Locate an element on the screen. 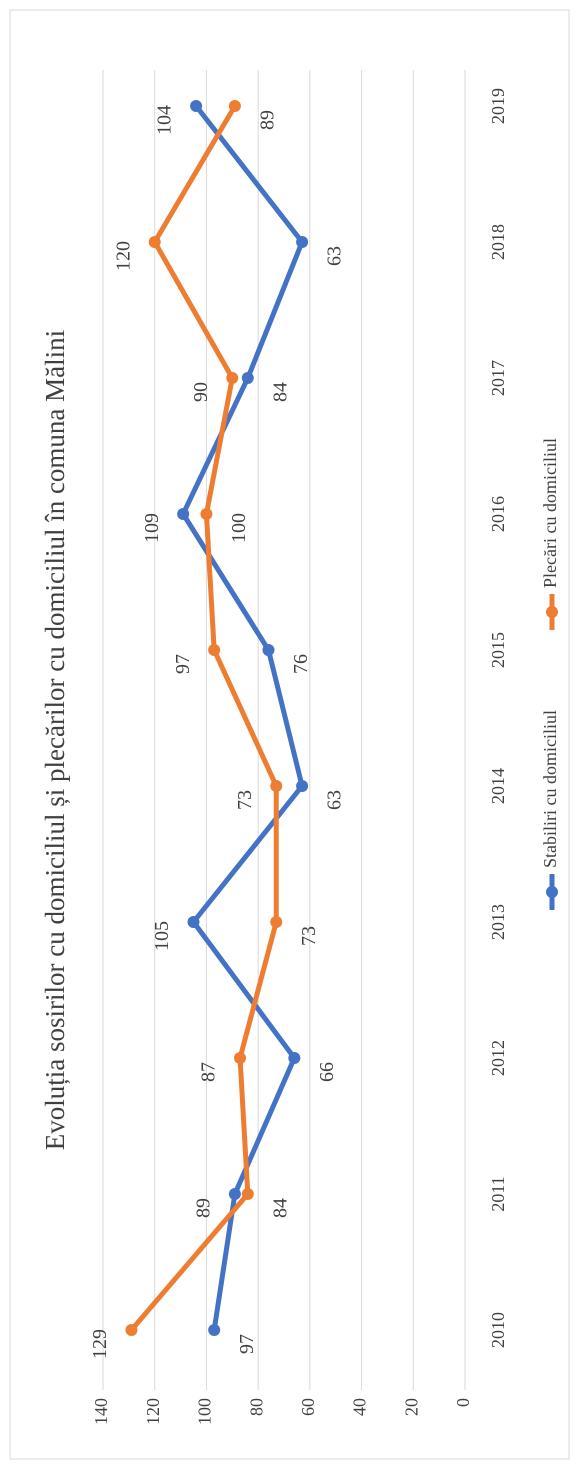 The height and width of the screenshot is (1470, 580). x-tick-label: 2015 is located at coordinates (498, 650).